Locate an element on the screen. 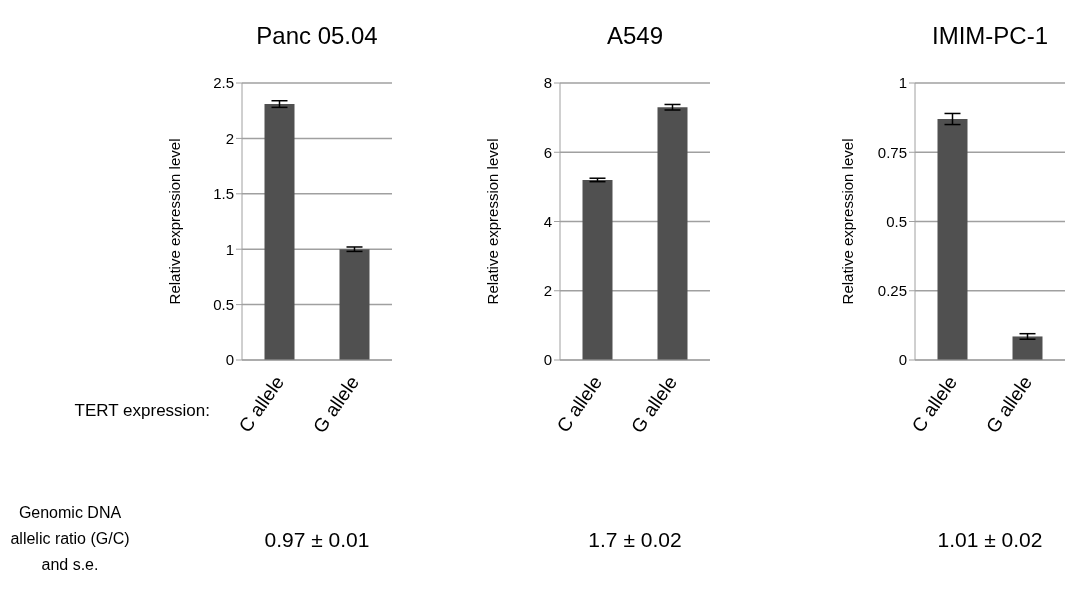 Image resolution: width=1077 pixels, height=590 pixels. text: 1.01 ± 0.02 is located at coordinates (990, 540).